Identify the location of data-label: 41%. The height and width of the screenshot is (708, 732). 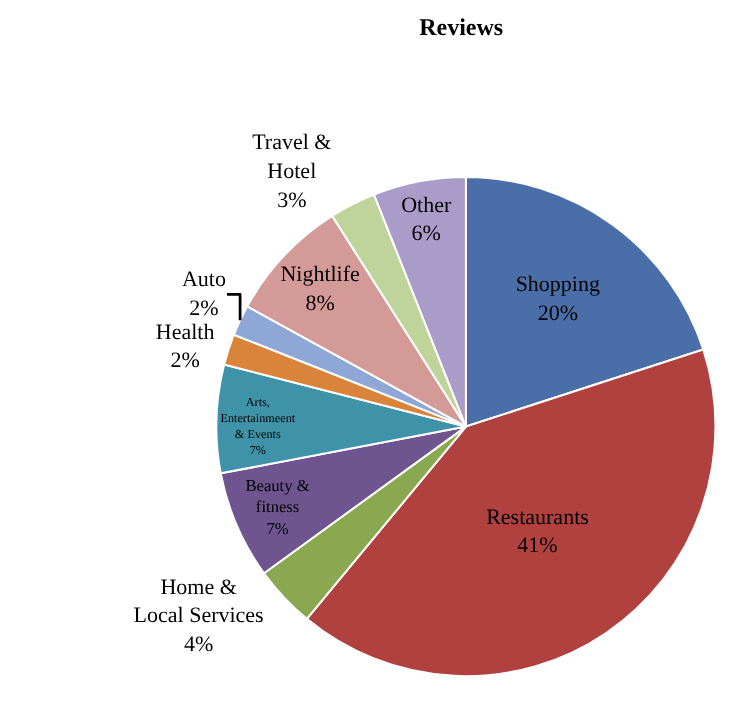
(537, 546).